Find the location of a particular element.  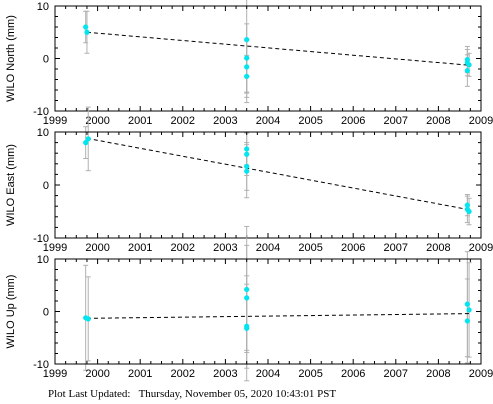

y-axis-title: WILO Up (mm) is located at coordinates (11, 312).